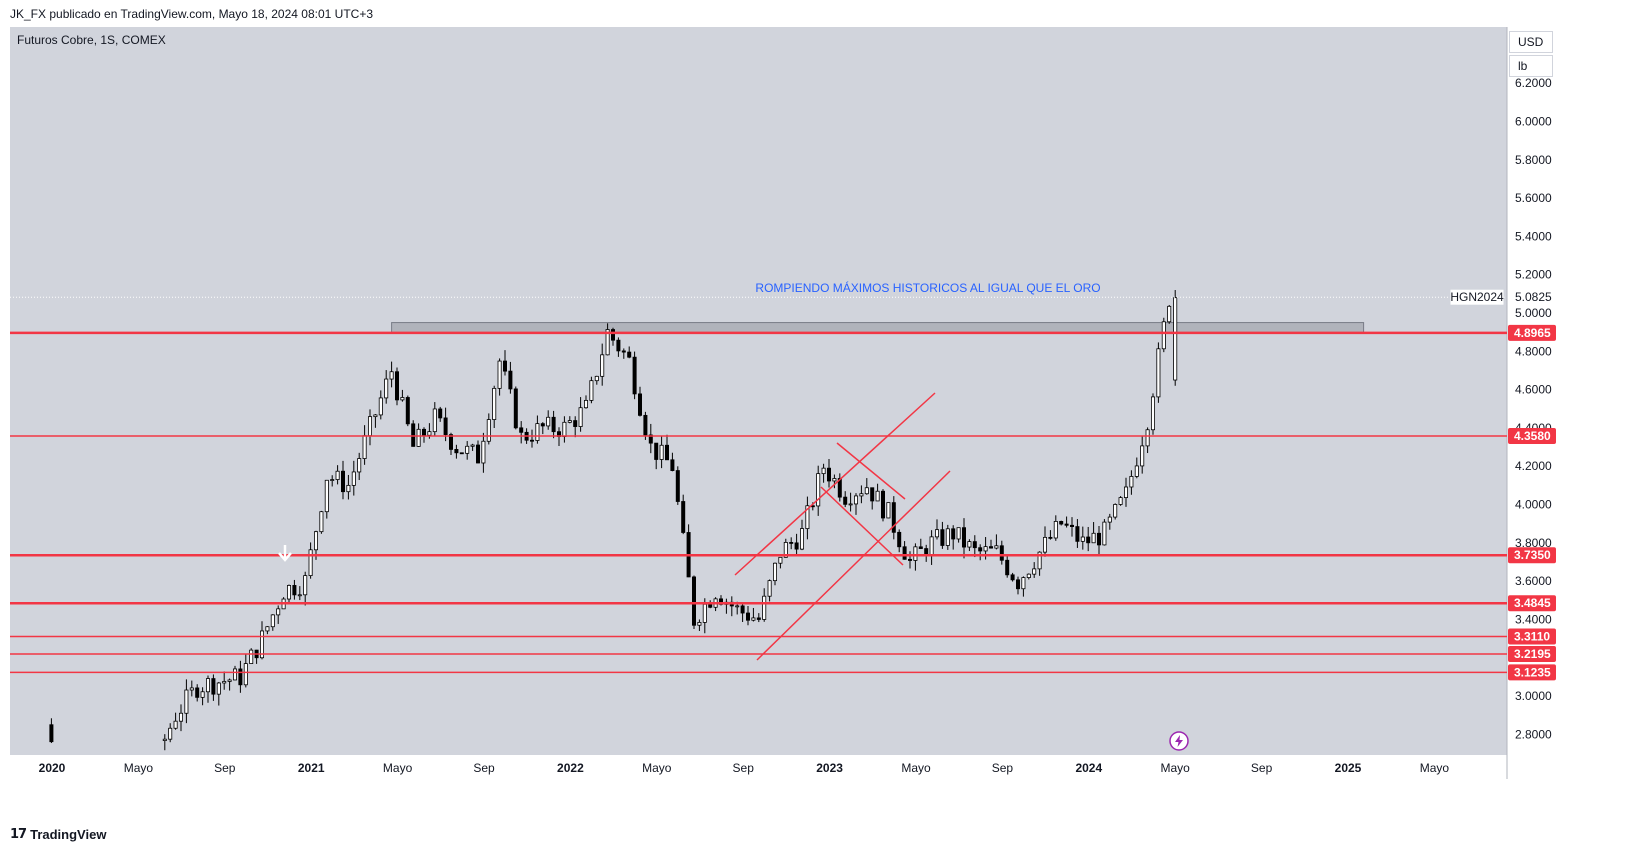 This screenshot has height=849, width=1634. I want to click on y-tick-label: 4.0000, so click(1533, 505).